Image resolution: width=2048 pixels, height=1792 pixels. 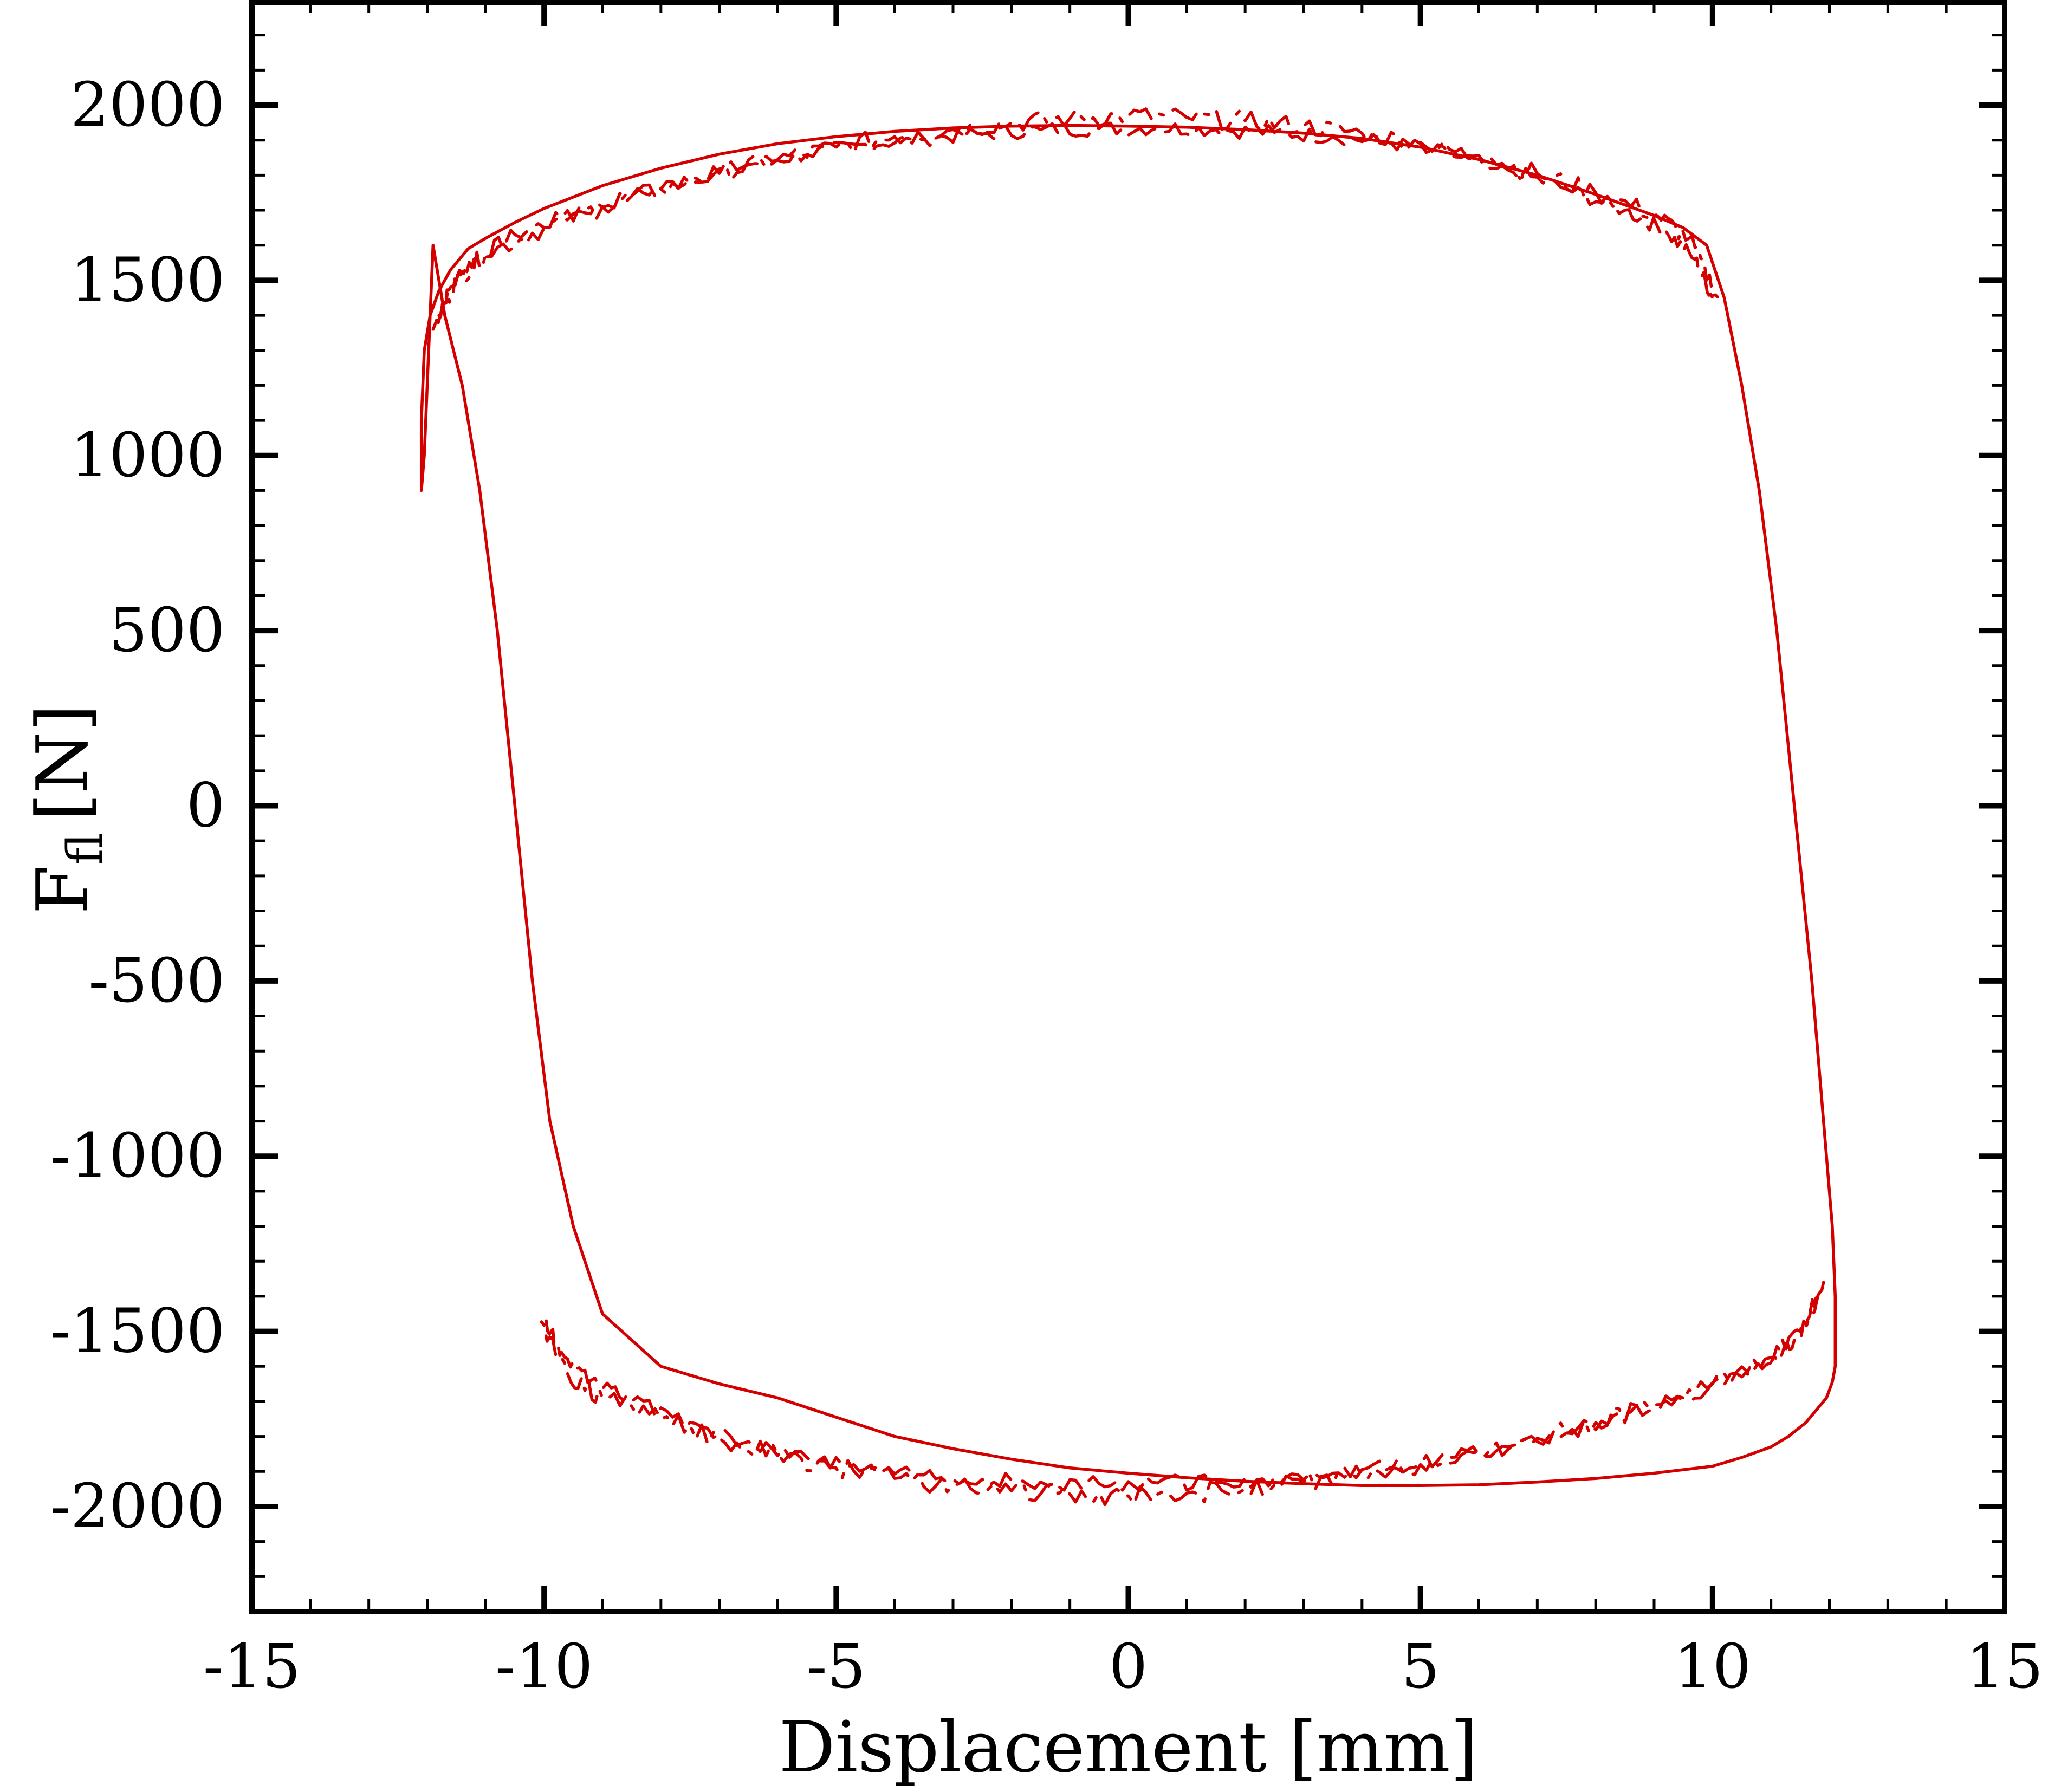 What do you see at coordinates (1128, 1667) in the screenshot?
I see `x-tick-label: 0` at bounding box center [1128, 1667].